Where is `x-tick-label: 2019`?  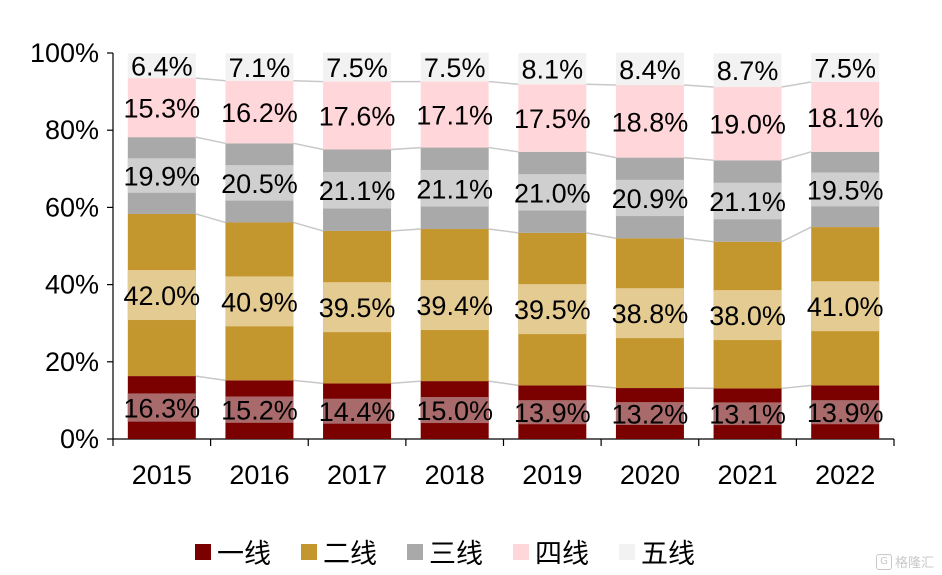
x-tick-label: 2019 is located at coordinates (552, 475).